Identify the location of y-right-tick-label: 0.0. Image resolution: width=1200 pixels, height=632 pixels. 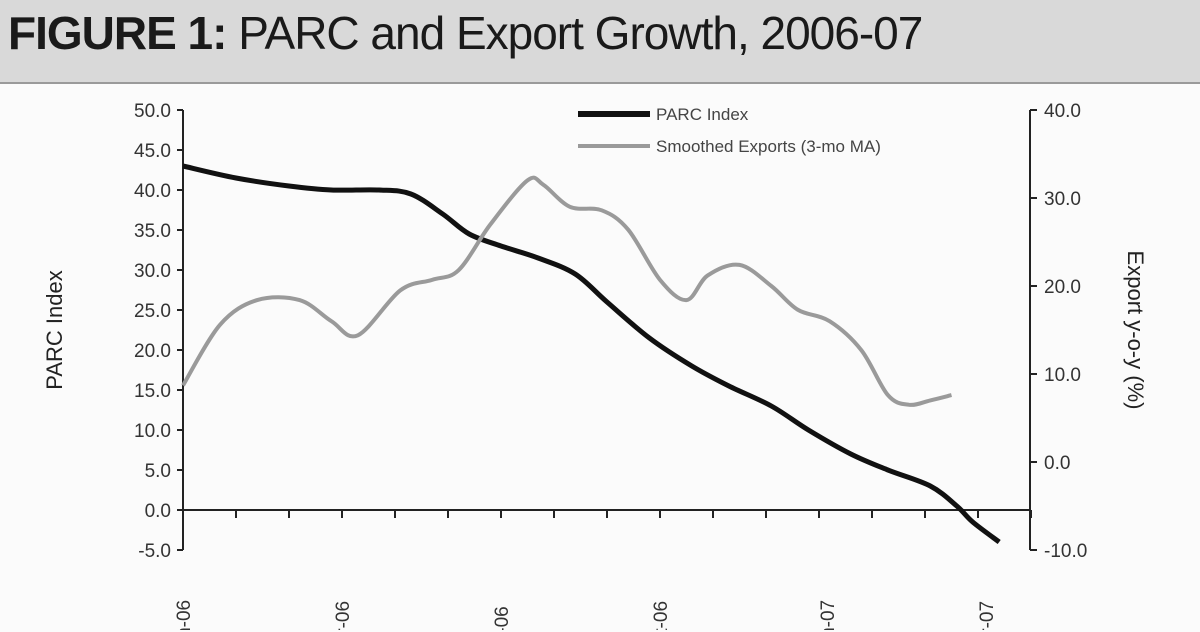
(1057, 463).